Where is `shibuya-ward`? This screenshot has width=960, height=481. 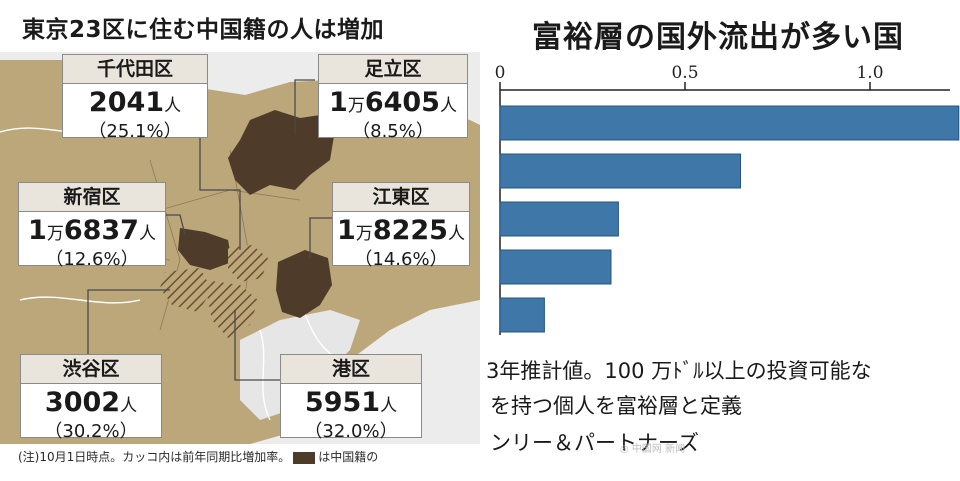 shibuya-ward is located at coordinates (186, 290).